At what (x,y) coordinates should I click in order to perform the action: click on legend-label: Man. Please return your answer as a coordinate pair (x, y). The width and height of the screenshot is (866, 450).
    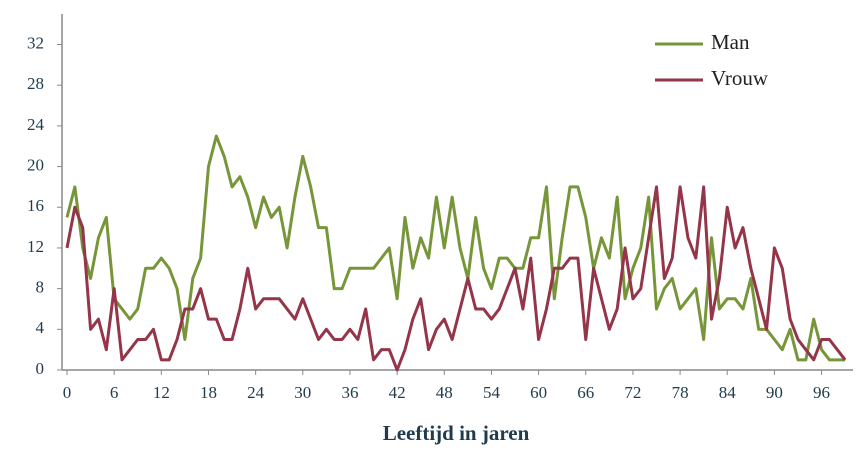
    Looking at the image, I should click on (730, 42).